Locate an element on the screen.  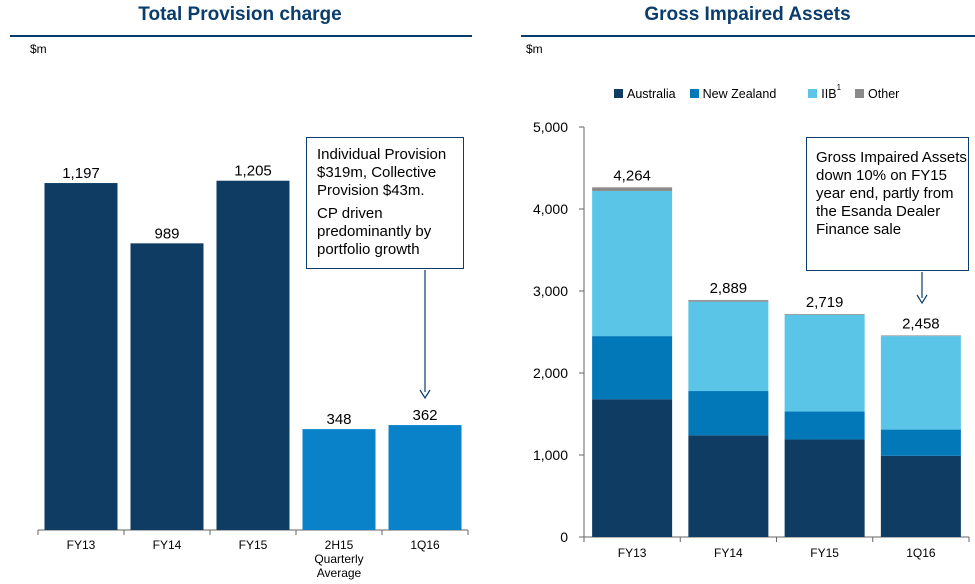
right-y-tick-label: 5,000 is located at coordinates (550, 127).